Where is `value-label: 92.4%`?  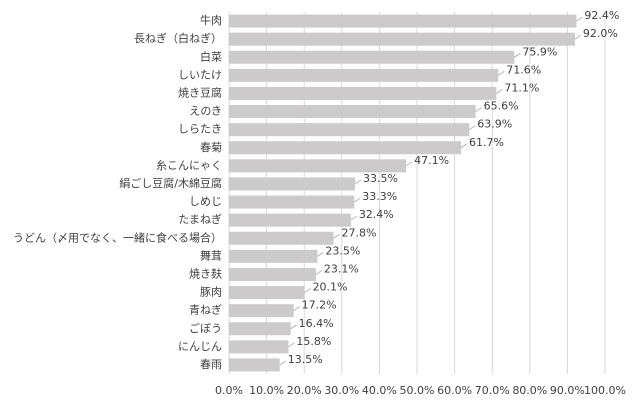 value-label: 92.4% is located at coordinates (601, 15).